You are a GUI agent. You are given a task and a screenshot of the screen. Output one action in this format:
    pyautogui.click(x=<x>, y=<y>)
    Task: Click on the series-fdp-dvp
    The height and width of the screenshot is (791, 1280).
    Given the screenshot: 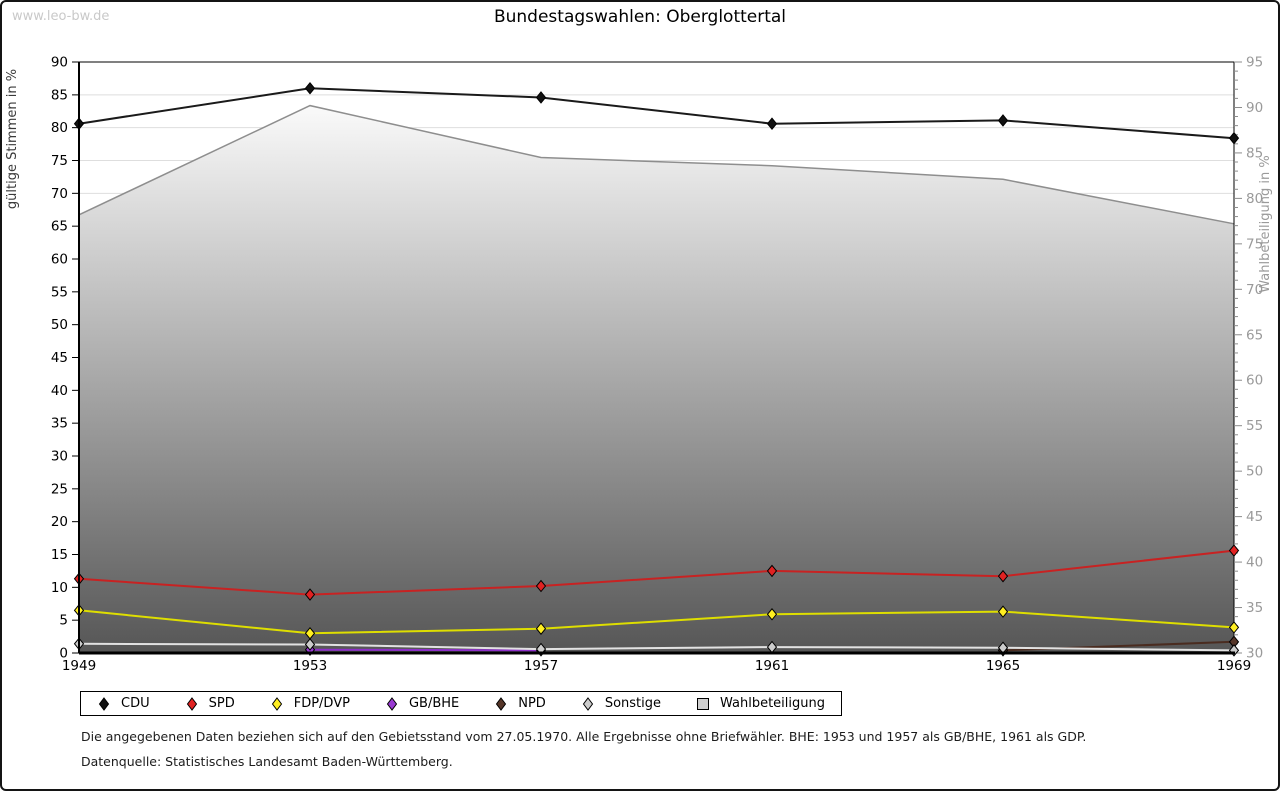 What is the action you would take?
    pyautogui.click(x=656, y=622)
    